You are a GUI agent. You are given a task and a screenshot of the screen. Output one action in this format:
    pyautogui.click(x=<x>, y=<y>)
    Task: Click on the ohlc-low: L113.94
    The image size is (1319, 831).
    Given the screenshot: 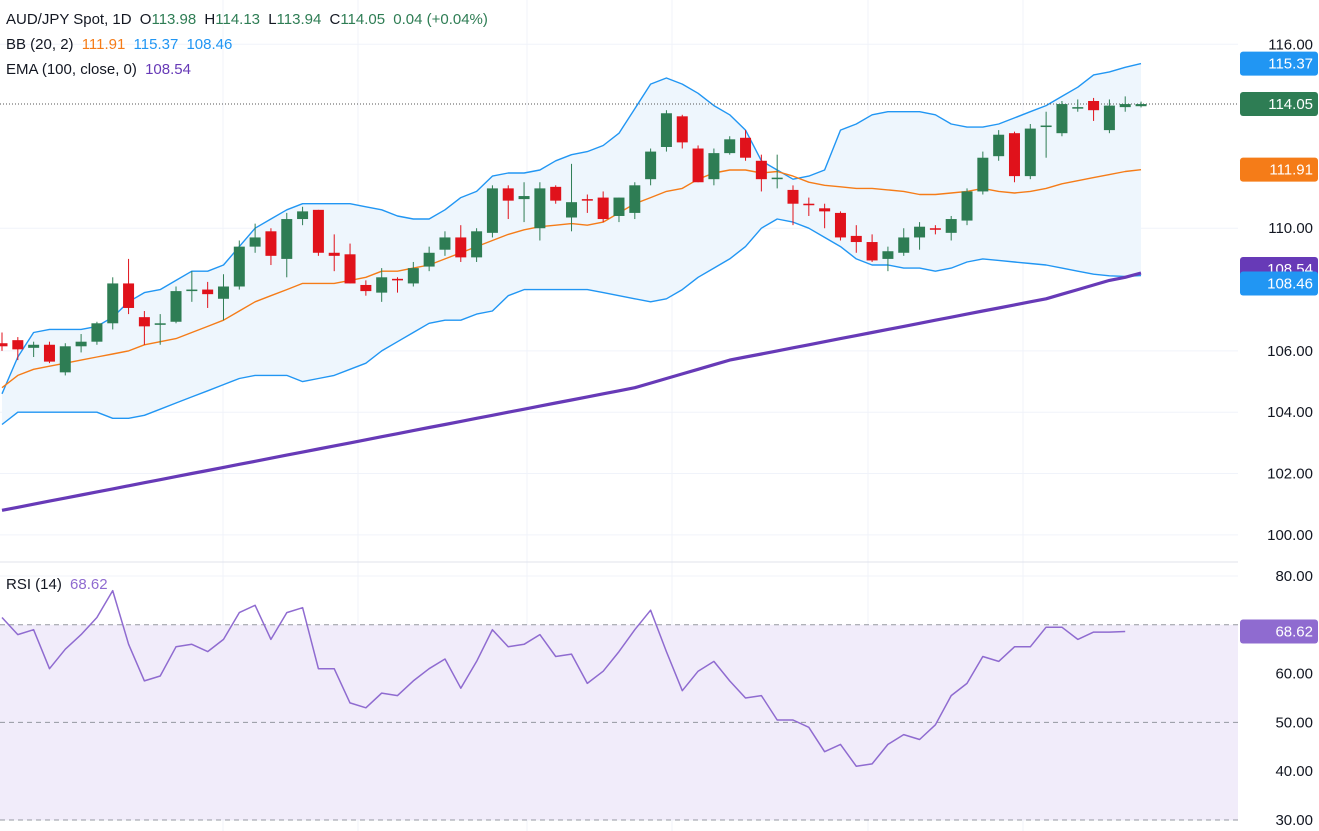 What is the action you would take?
    pyautogui.click(x=294, y=19)
    